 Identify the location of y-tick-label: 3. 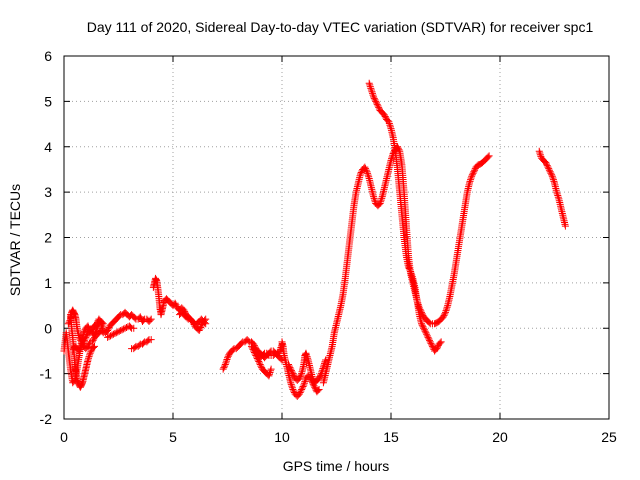
(48, 192).